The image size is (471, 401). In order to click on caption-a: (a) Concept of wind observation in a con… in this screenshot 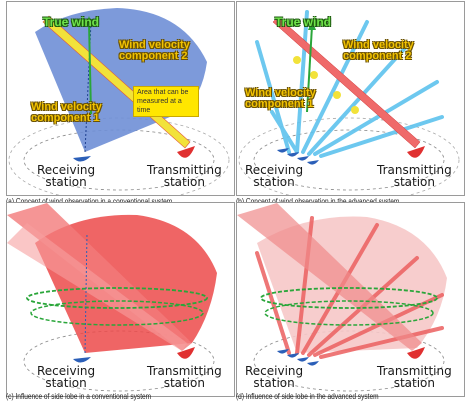, I will do `click(89, 201)`.